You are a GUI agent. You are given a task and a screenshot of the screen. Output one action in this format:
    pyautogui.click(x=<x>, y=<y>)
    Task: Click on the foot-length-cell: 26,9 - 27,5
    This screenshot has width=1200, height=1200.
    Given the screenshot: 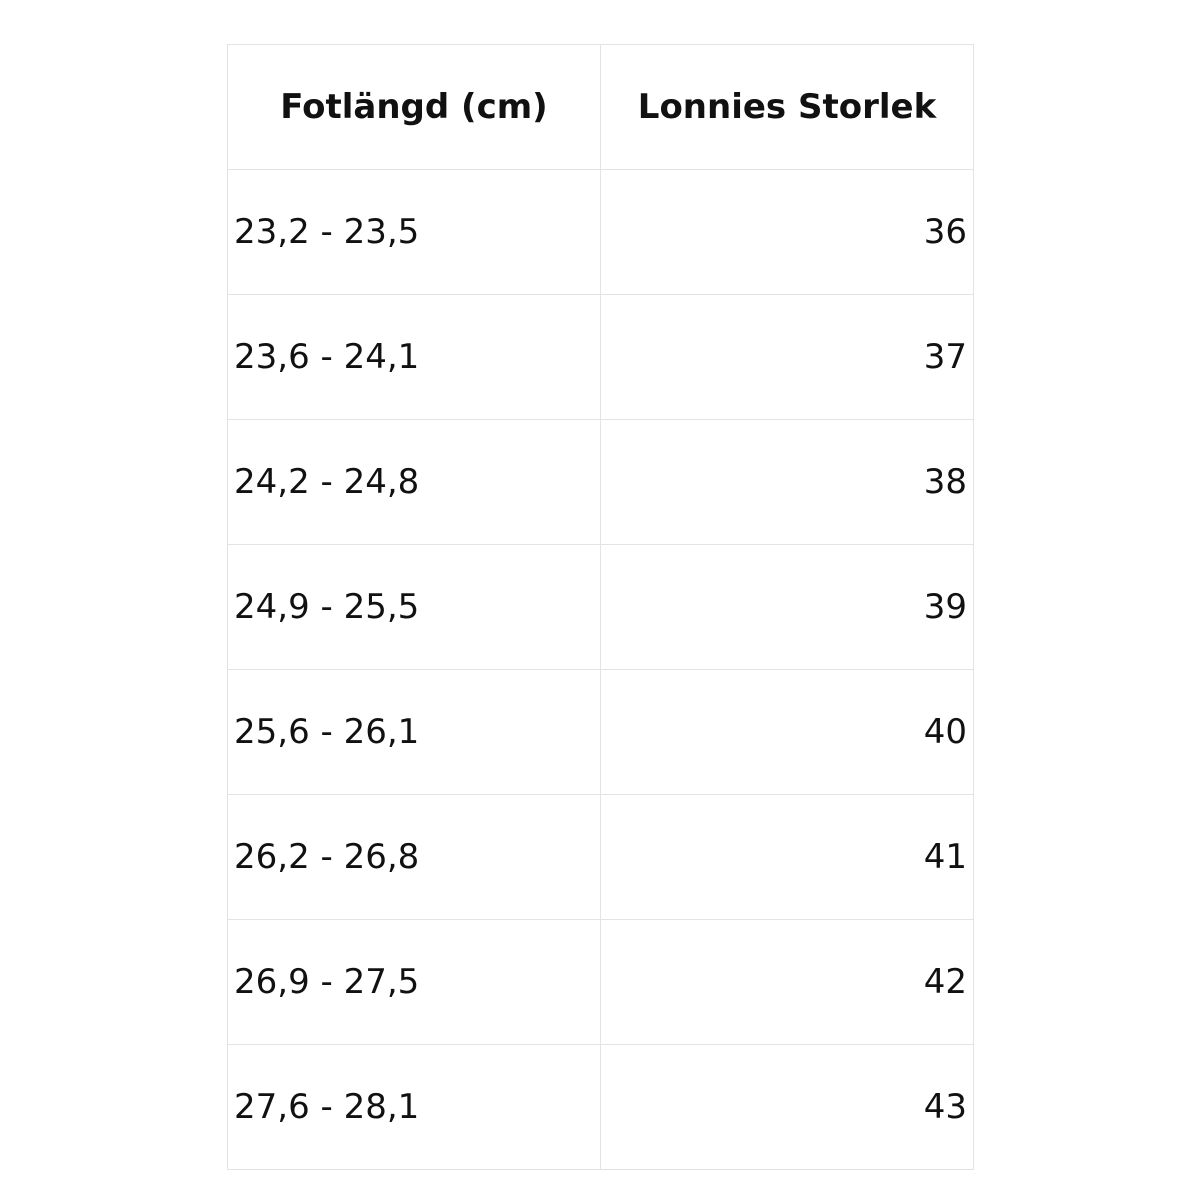 What is the action you would take?
    pyautogui.click(x=414, y=982)
    